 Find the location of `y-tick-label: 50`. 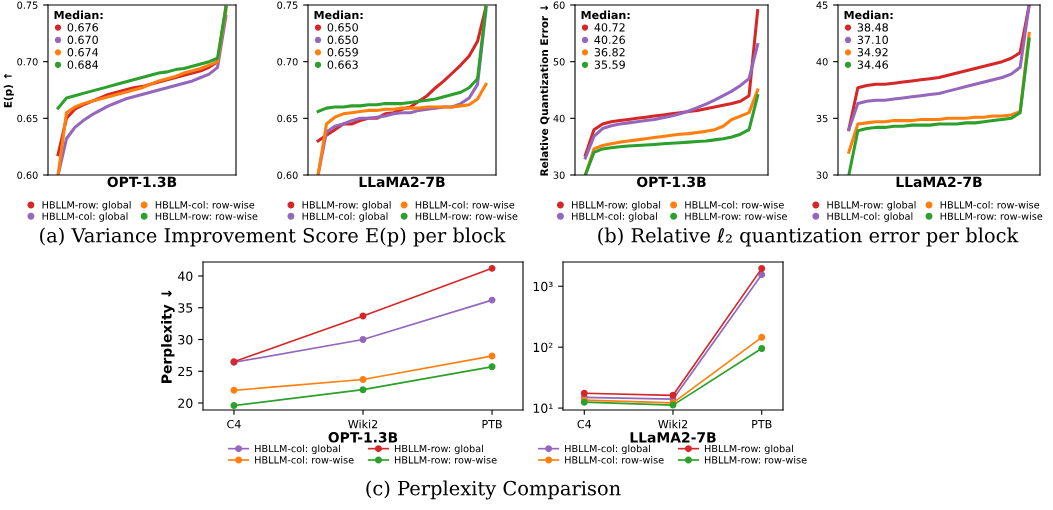

y-tick-label: 50 is located at coordinates (559, 62).